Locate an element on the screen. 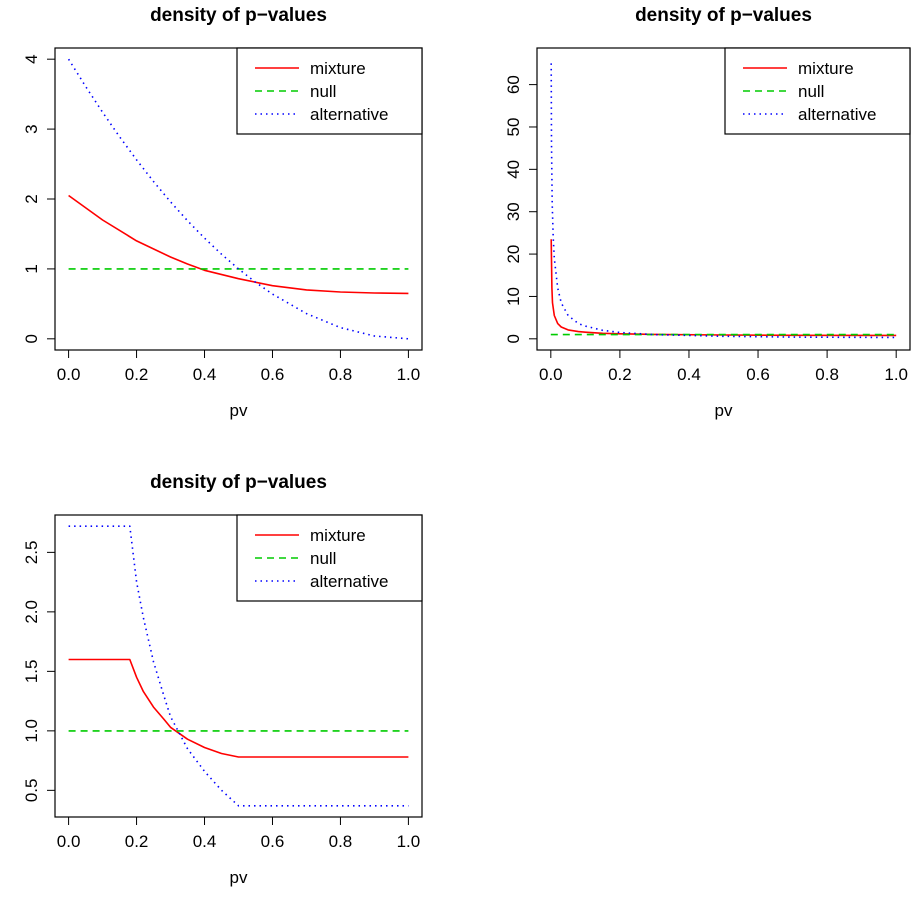 This screenshot has height=909, width=915. y-tick-label: 3 is located at coordinates (31, 128).